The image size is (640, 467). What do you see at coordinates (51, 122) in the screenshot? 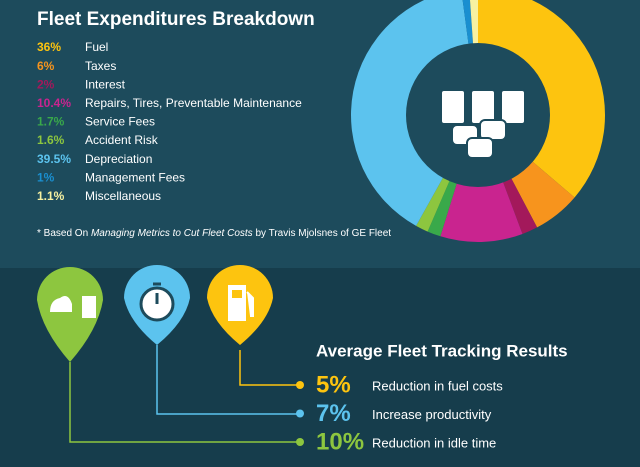
I see `legend-value: 1.7%` at bounding box center [51, 122].